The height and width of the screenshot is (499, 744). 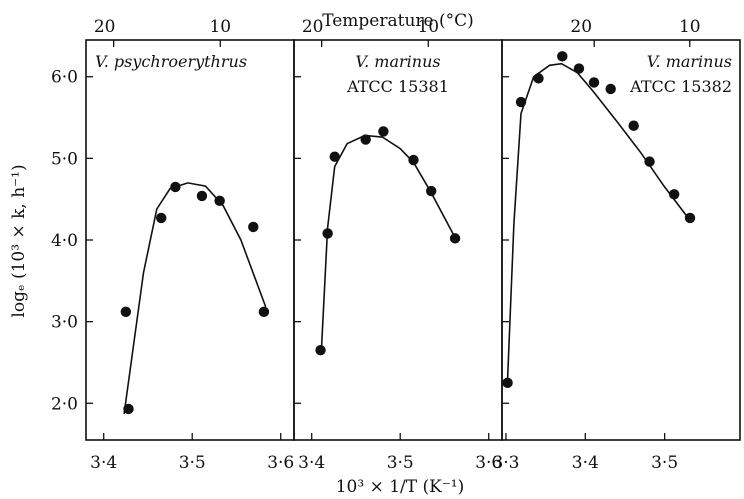 What do you see at coordinates (398, 21) in the screenshot?
I see `top-axis-title: Temperature (°C)` at bounding box center [398, 21].